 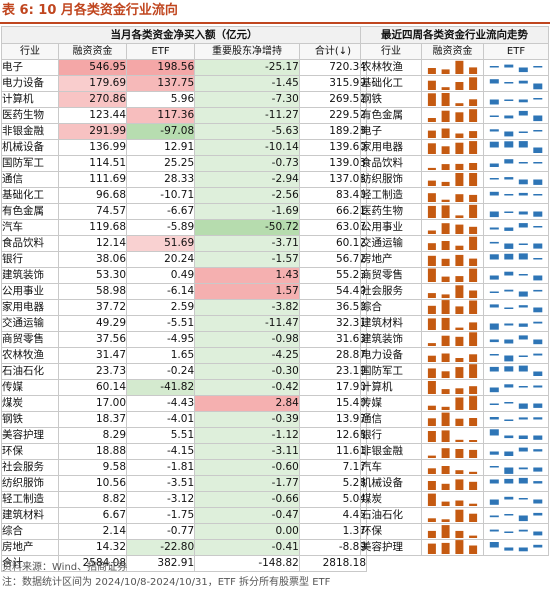 What do you see at coordinates (455, 435) in the screenshot?
I see `trend-row: 银行` at bounding box center [455, 435].